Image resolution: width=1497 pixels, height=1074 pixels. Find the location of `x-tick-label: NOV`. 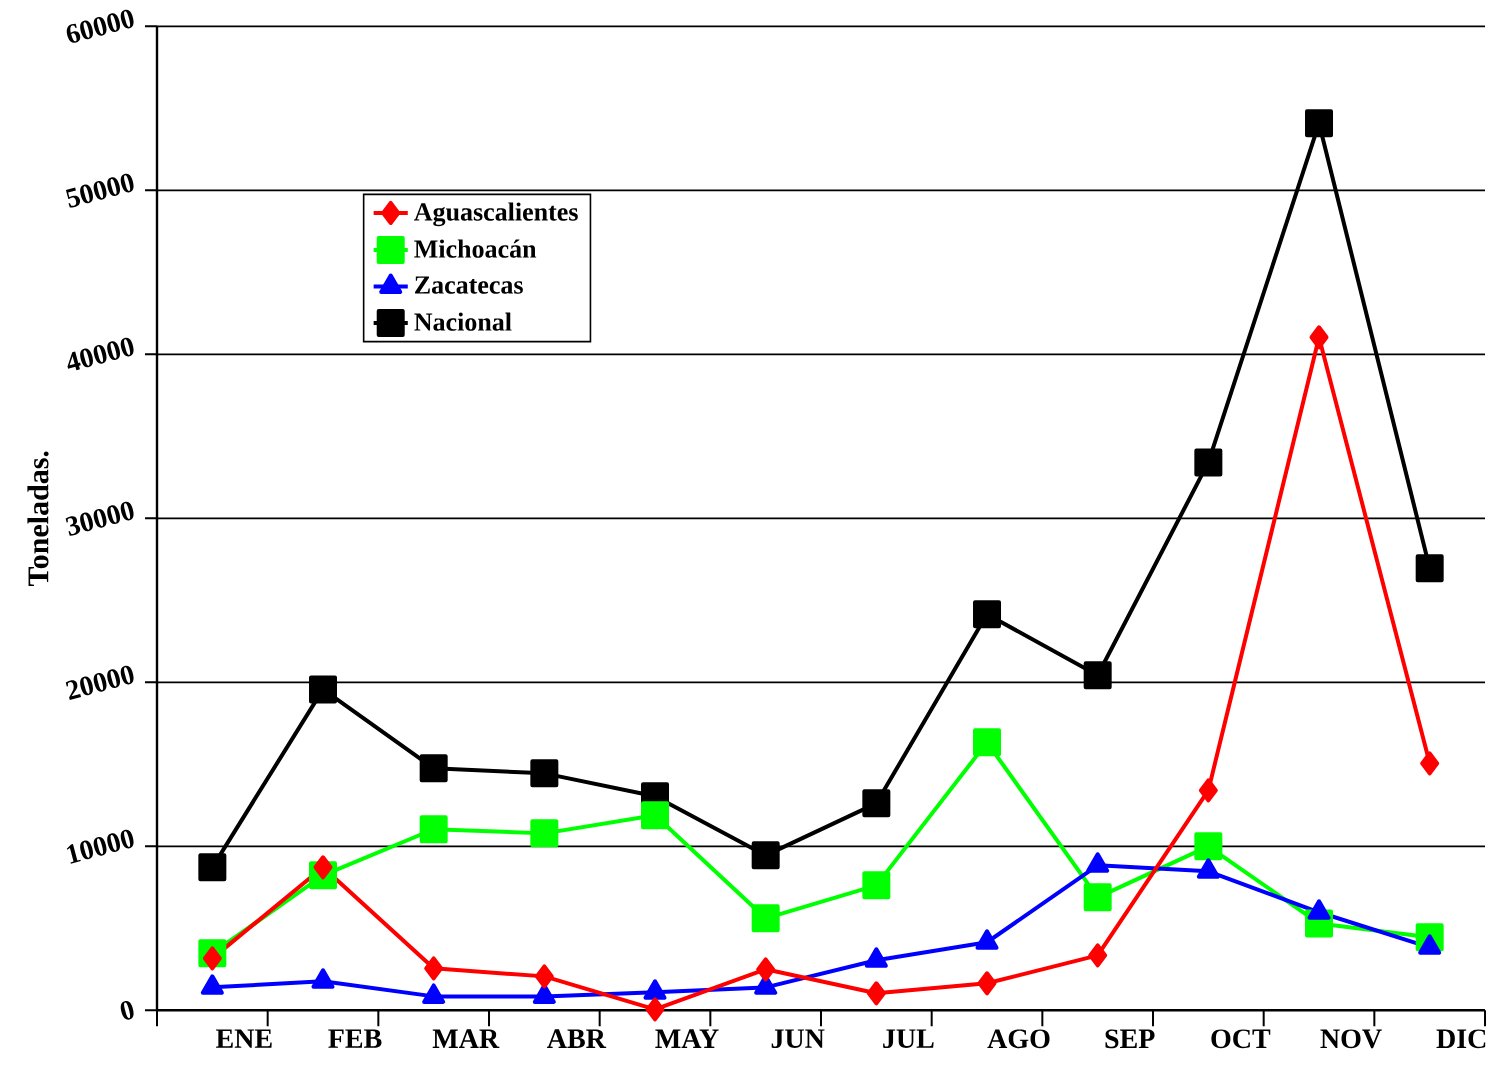

x-tick-label: NOV is located at coordinates (1351, 1039).